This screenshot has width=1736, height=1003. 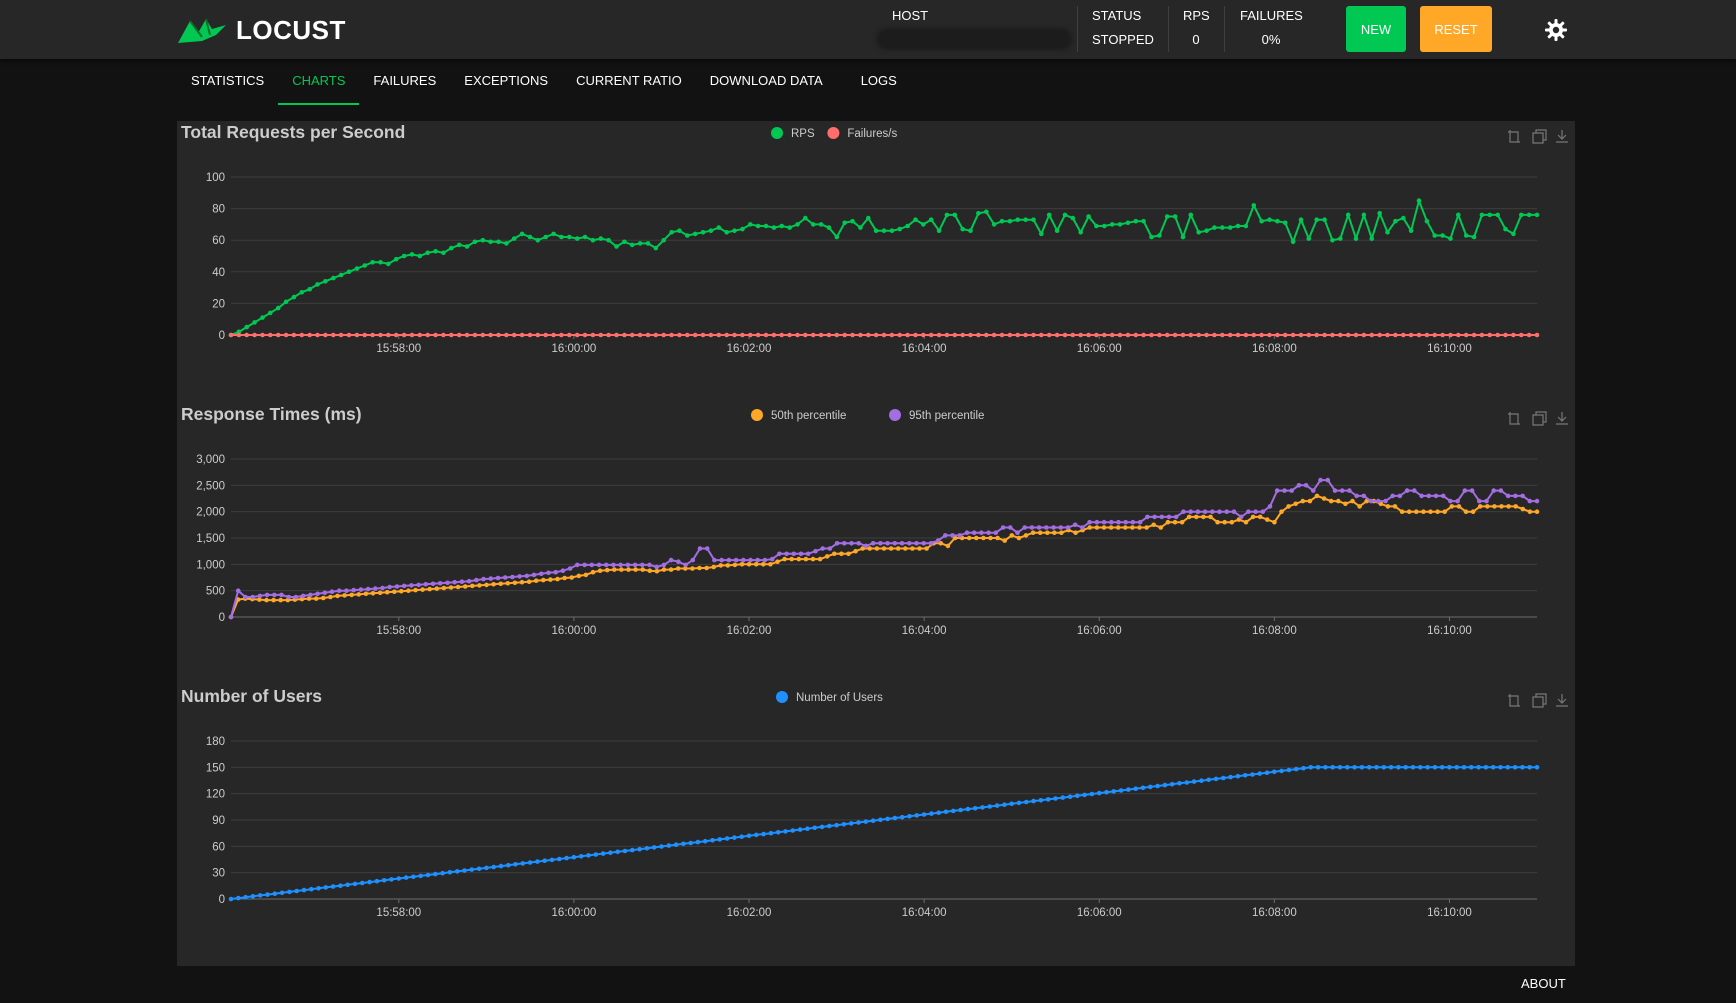 I want to click on gear-icon, so click(x=1556, y=30).